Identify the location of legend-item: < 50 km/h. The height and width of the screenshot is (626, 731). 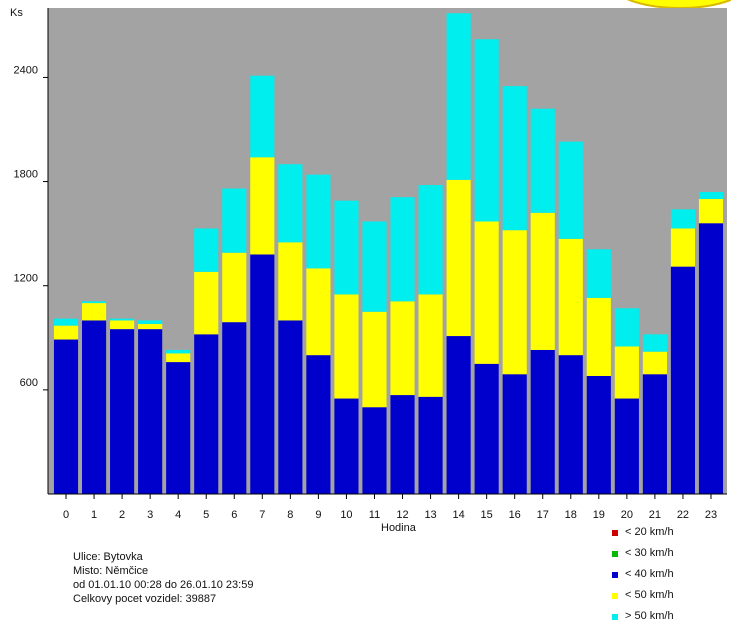
(643, 595).